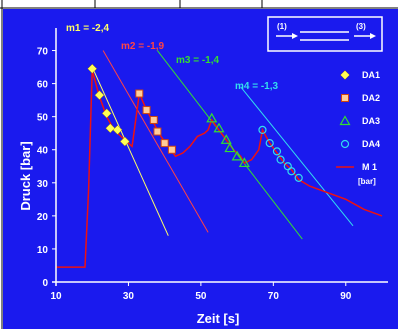 Image resolution: width=398 pixels, height=329 pixels. What do you see at coordinates (108, 105) in the screenshot?
I see `series-da1` at bounding box center [108, 105].